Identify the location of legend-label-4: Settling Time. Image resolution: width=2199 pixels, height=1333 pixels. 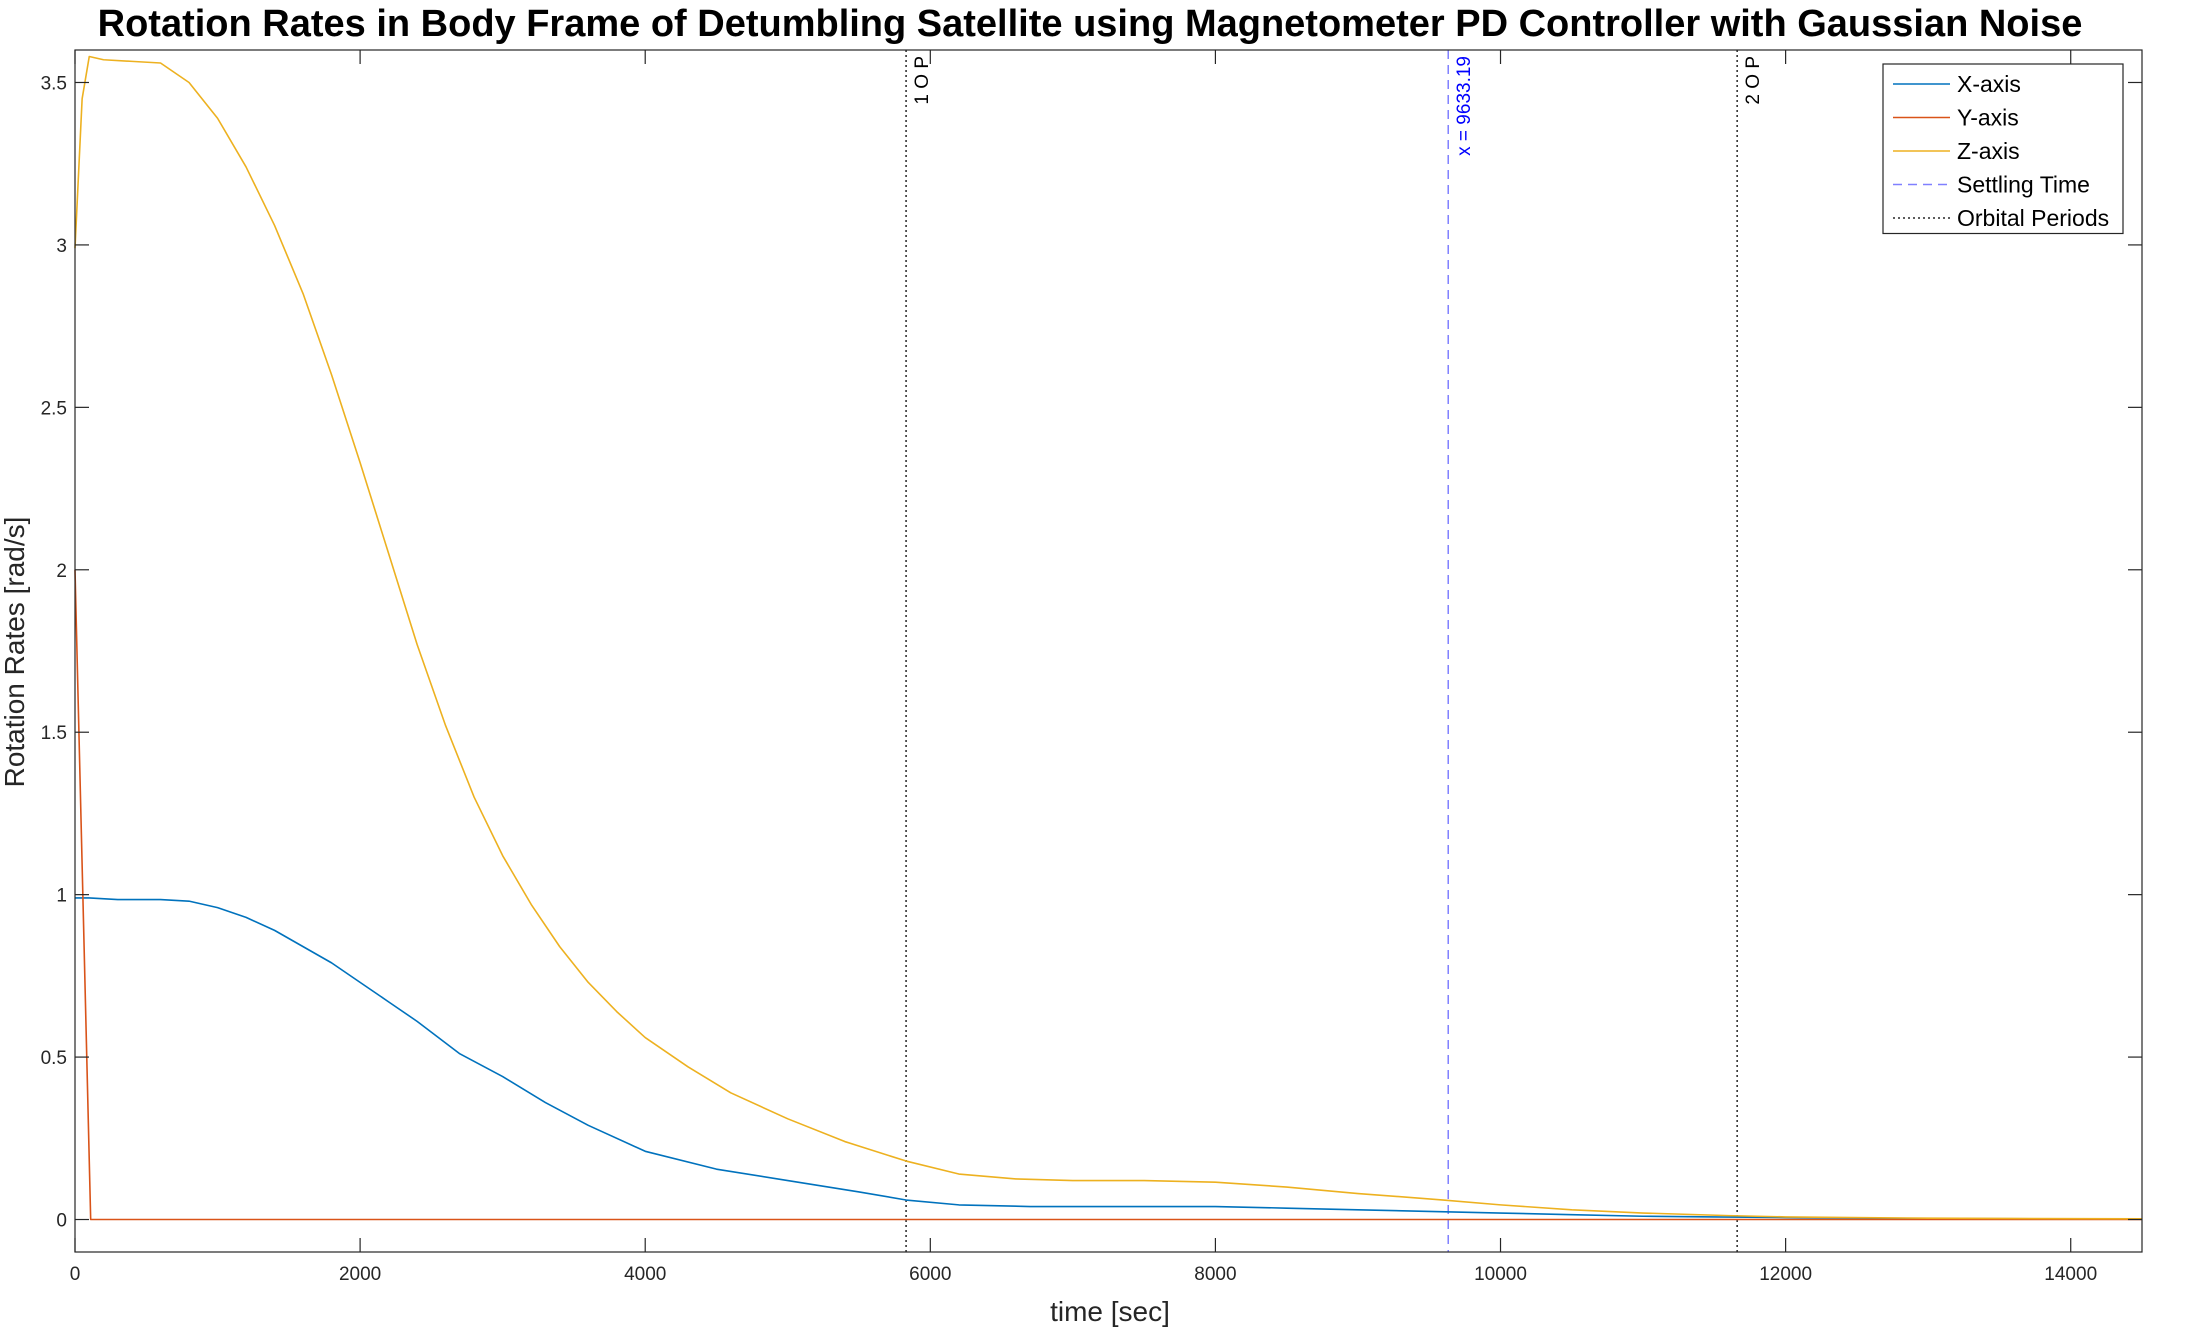
(2023, 185).